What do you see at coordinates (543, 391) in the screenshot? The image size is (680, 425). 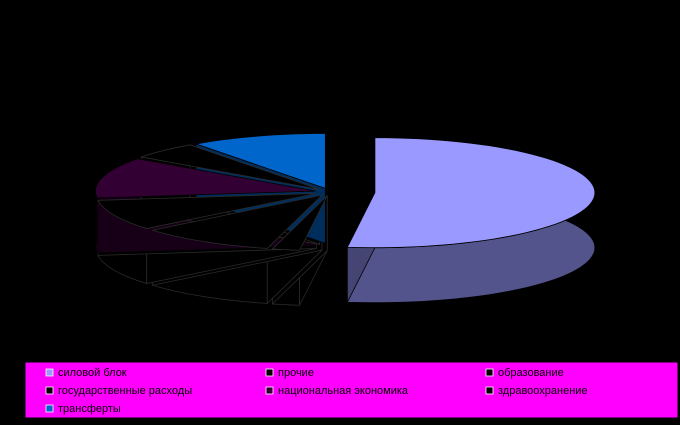 I see `legend-label: здравоохранение` at bounding box center [543, 391].